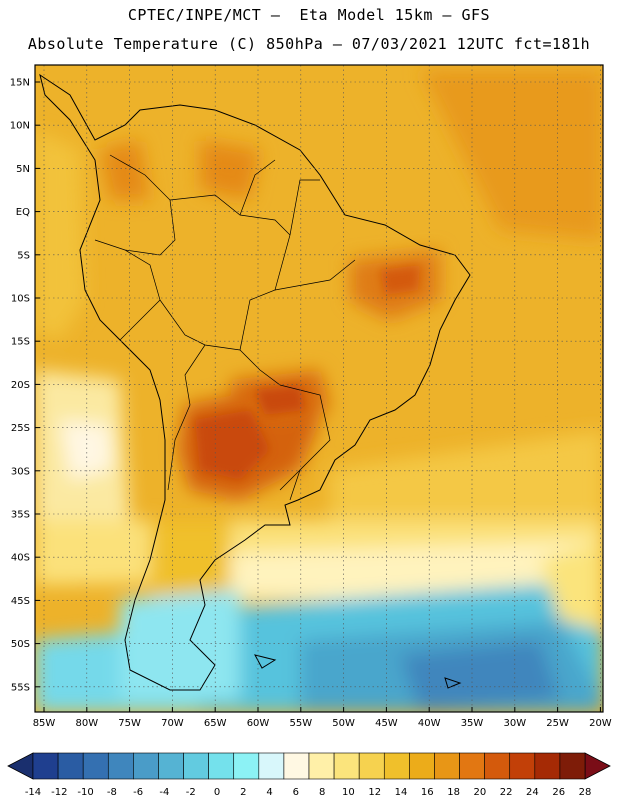 The height and width of the screenshot is (800, 618). Describe the element at coordinates (215, 723) in the screenshot. I see `lon-label: 65W` at that location.